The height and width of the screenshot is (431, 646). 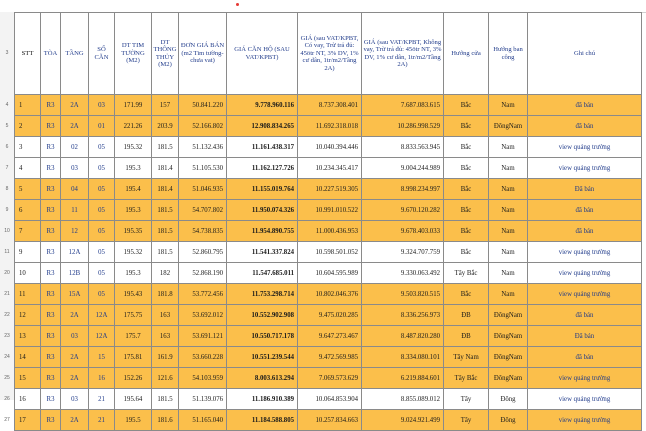 What do you see at coordinates (329, 105) in the screenshot?
I see `cell-gia-co-vay: 8.737.308.401` at bounding box center [329, 105].